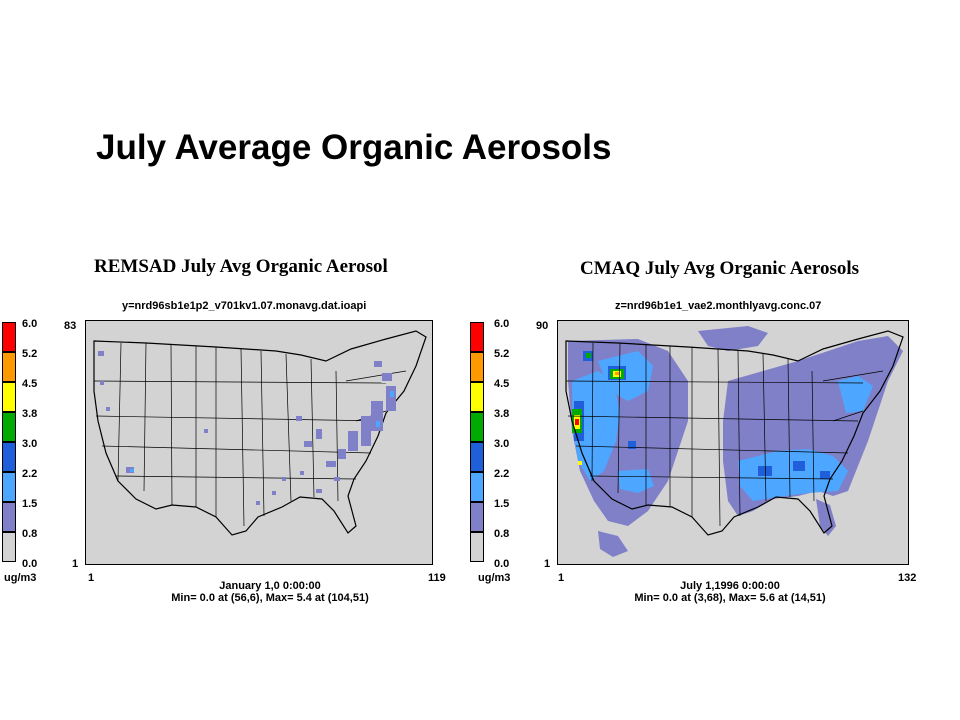 The height and width of the screenshot is (720, 960). Describe the element at coordinates (354, 147) in the screenshot. I see `slide-title: July Average Organic Aerosols` at that location.